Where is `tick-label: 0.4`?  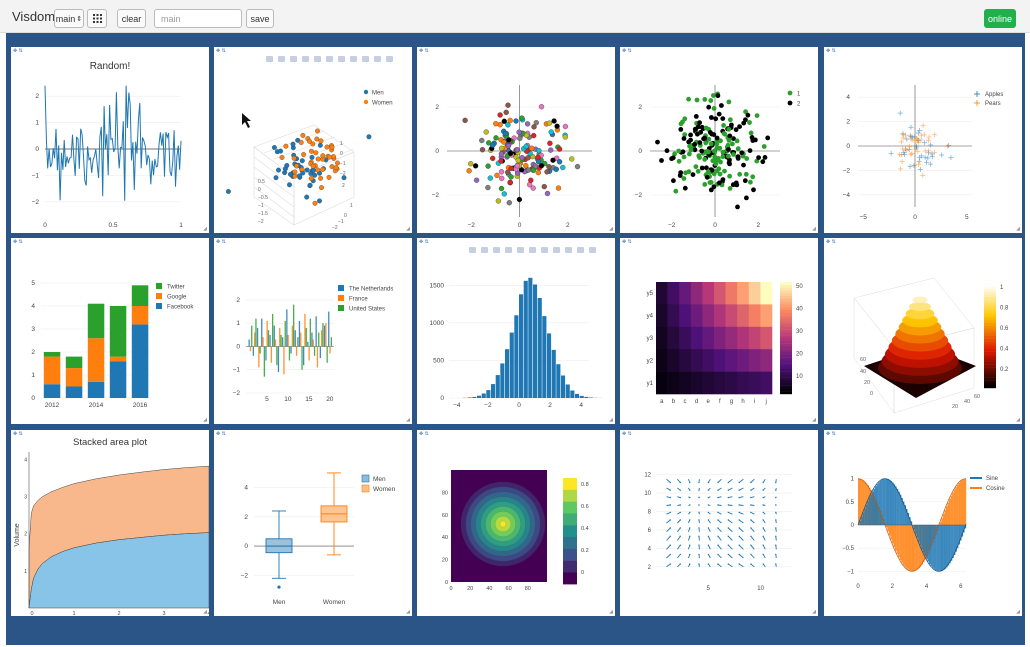 tick-label: 0.4 is located at coordinates (585, 529).